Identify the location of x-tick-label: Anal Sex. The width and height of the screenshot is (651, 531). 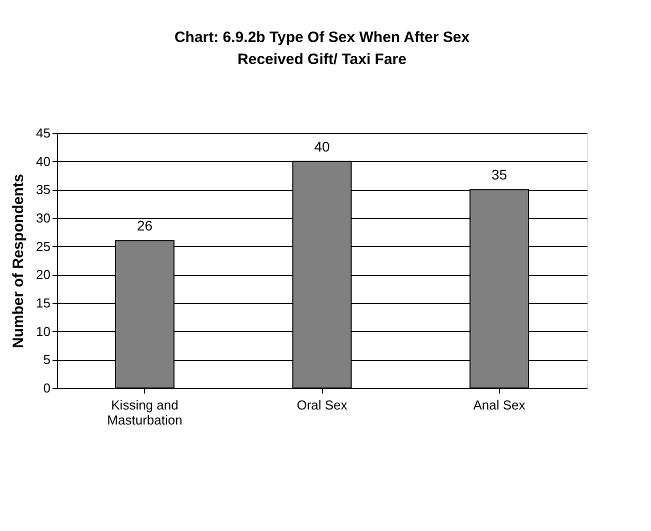
(499, 405).